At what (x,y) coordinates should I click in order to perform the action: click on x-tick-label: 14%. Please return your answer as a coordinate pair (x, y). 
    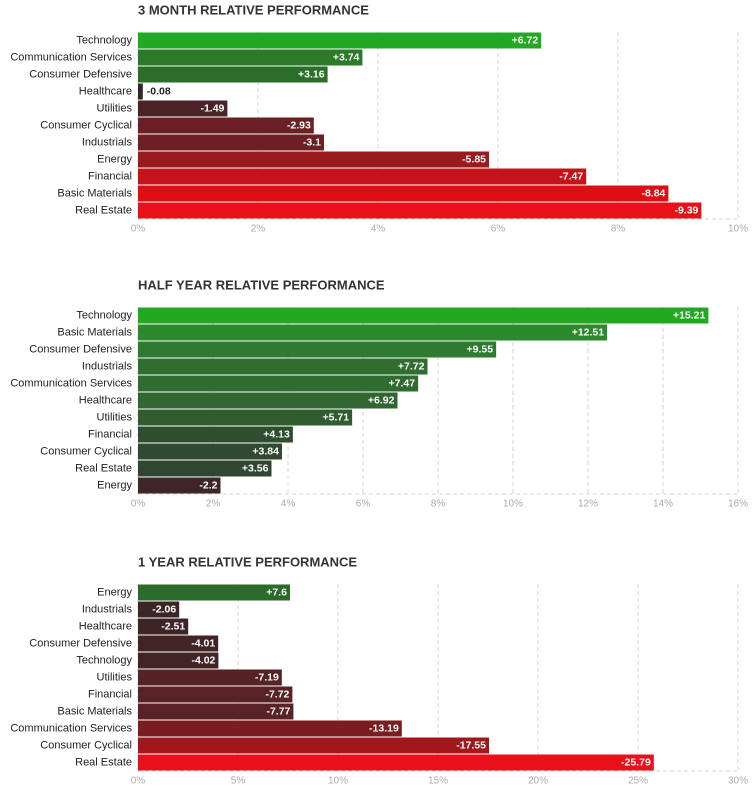
    Looking at the image, I should click on (663, 504).